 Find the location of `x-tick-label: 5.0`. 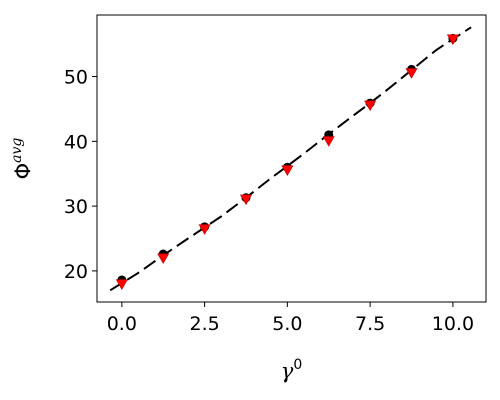

x-tick-label: 5.0 is located at coordinates (287, 324).